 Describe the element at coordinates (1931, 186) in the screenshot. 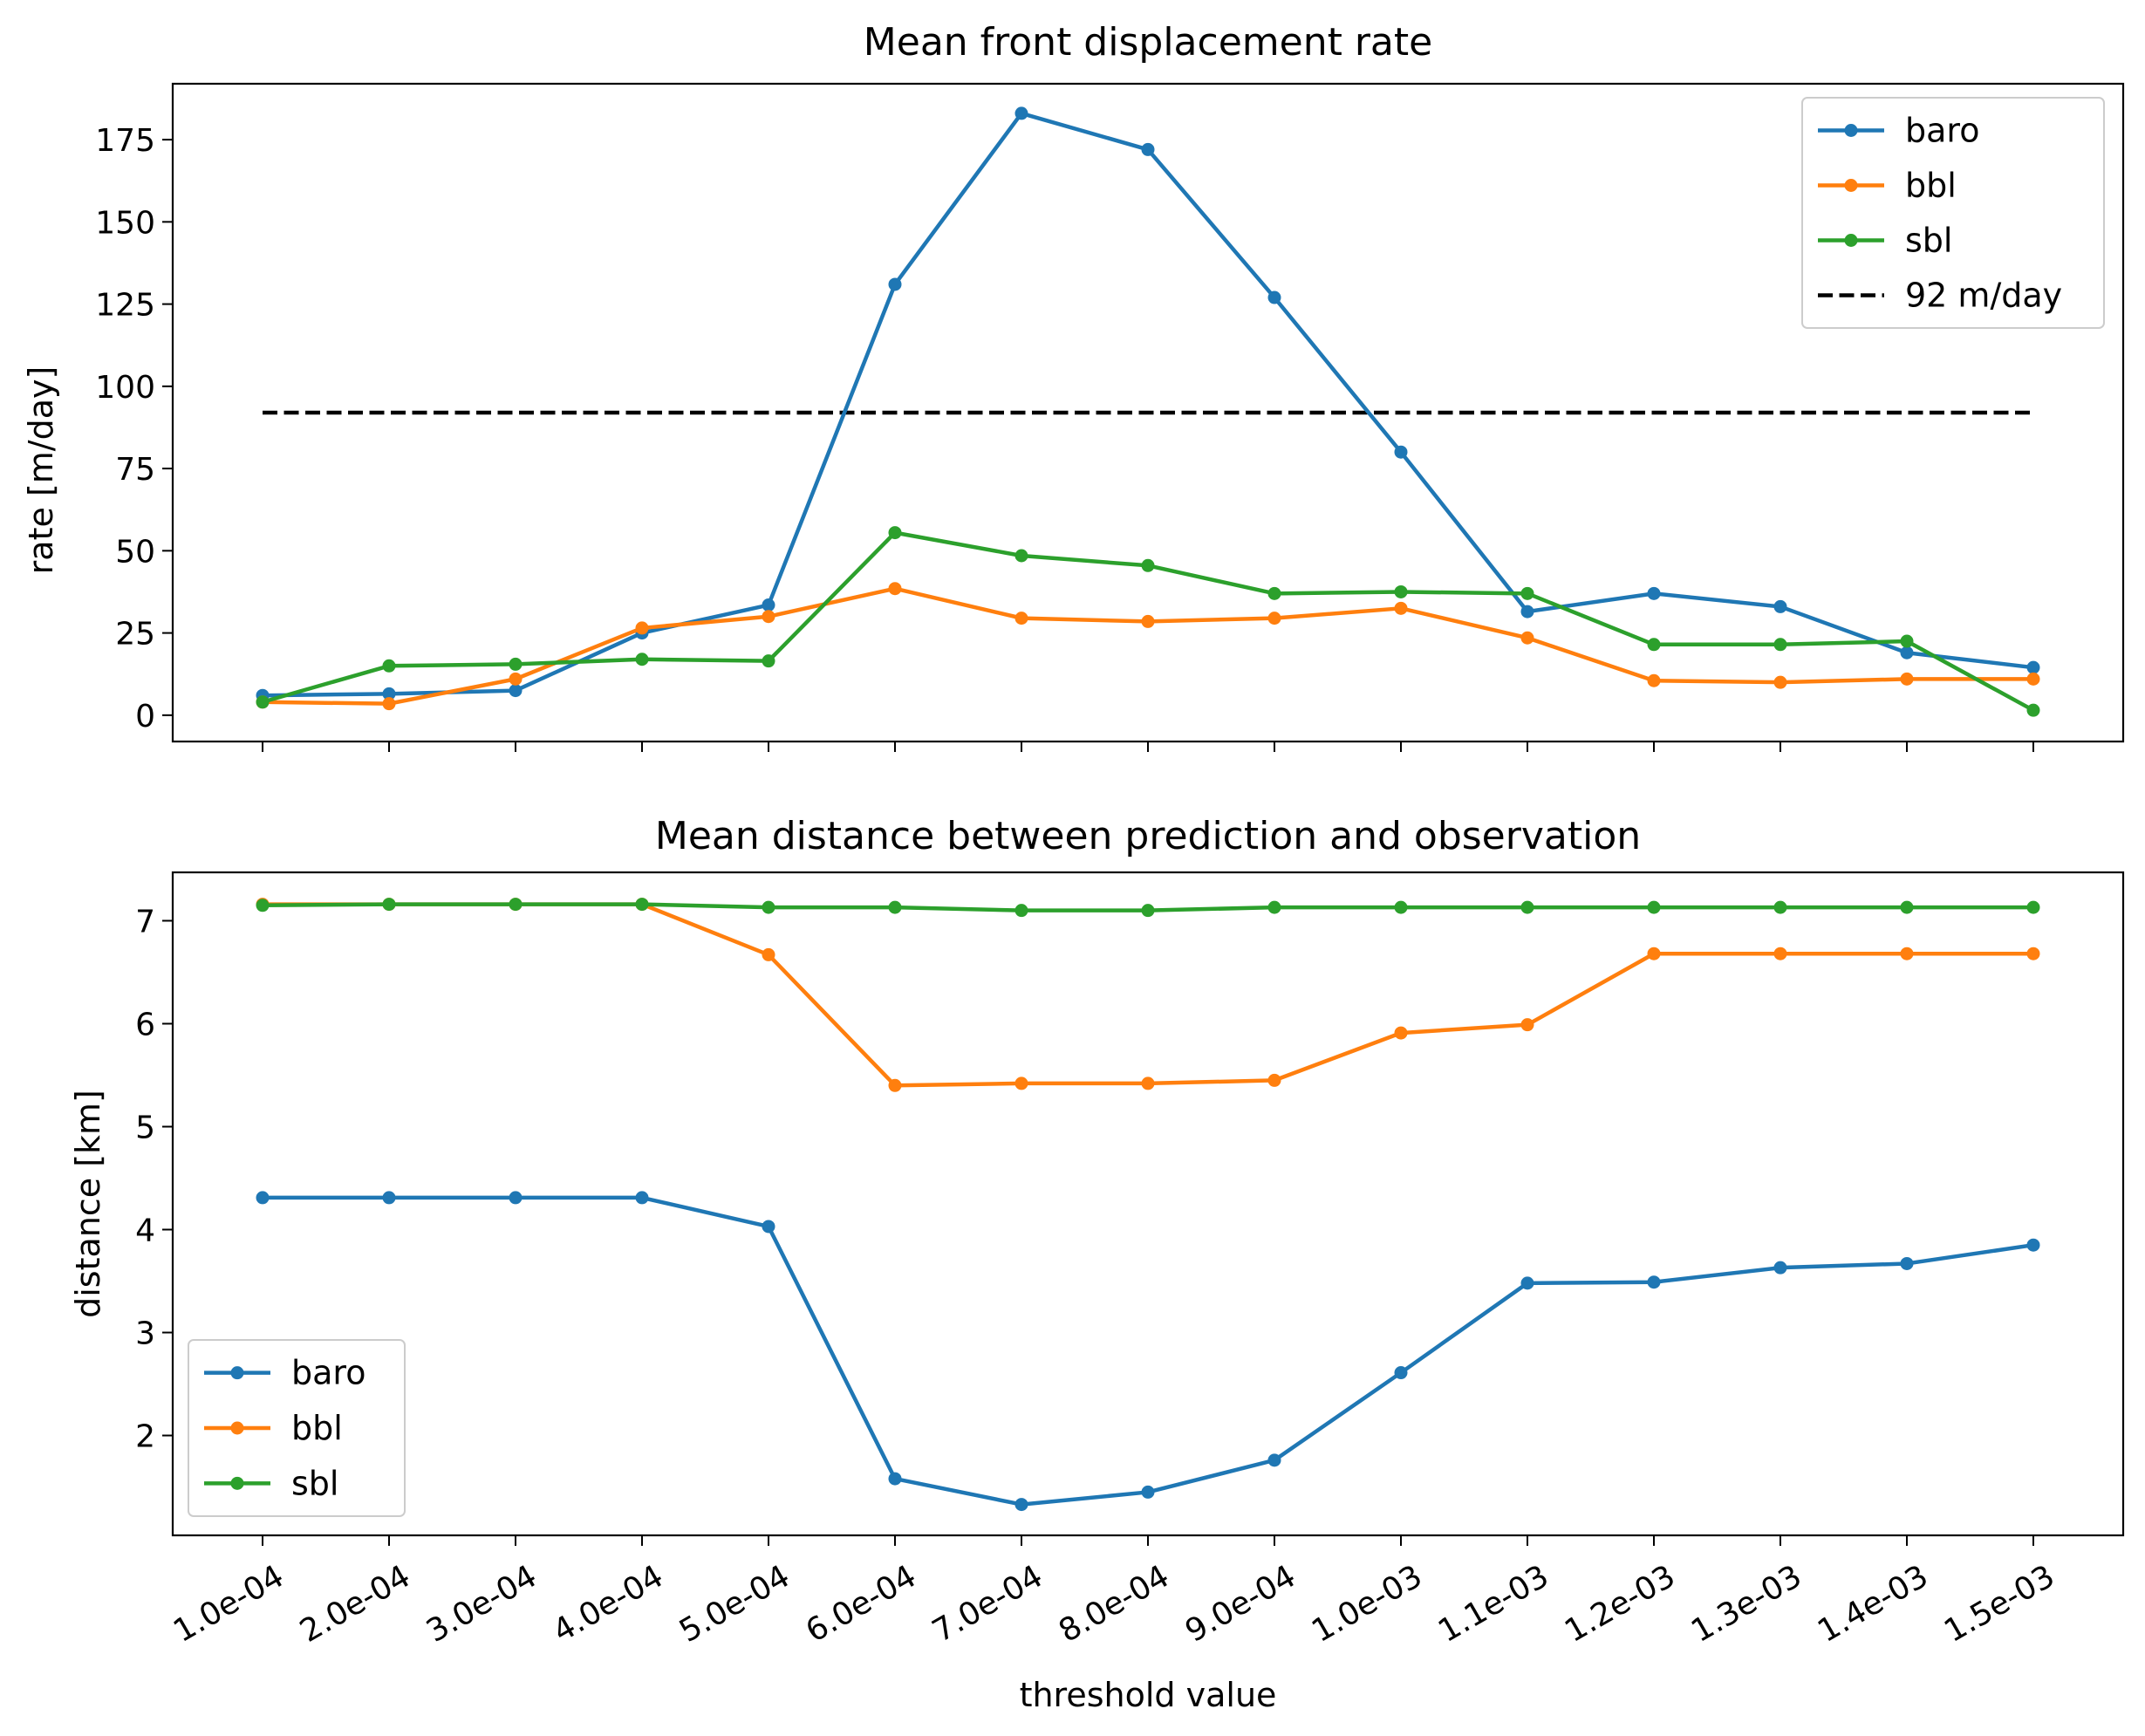

I see `rate-legend-label-bbl: bbl` at that location.